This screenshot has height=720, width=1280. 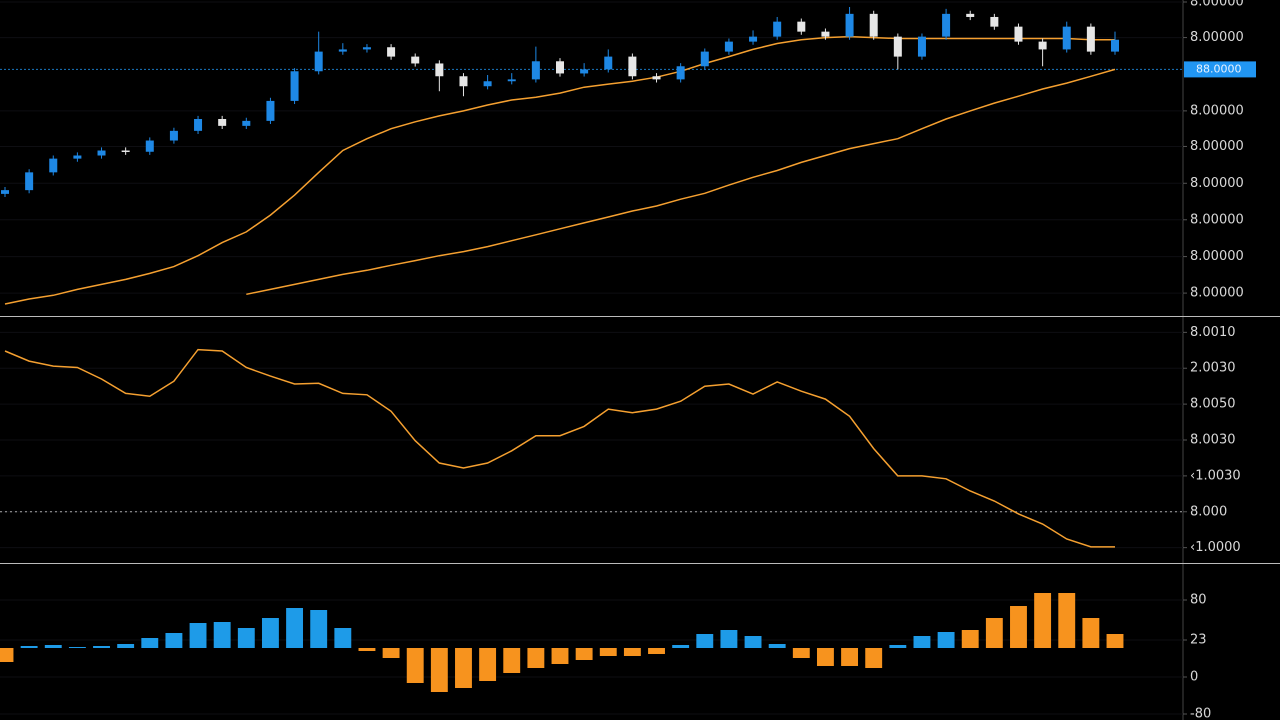 I want to click on y-tick-label: 2.0030, so click(x=1213, y=368).